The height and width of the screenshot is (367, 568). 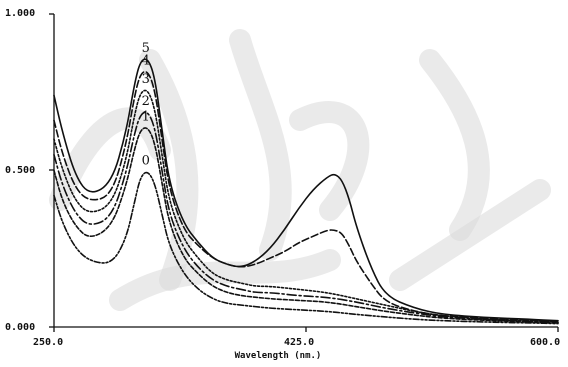 What do you see at coordinates (146, 117) in the screenshot?
I see `curve-label-1: 1` at bounding box center [146, 117].